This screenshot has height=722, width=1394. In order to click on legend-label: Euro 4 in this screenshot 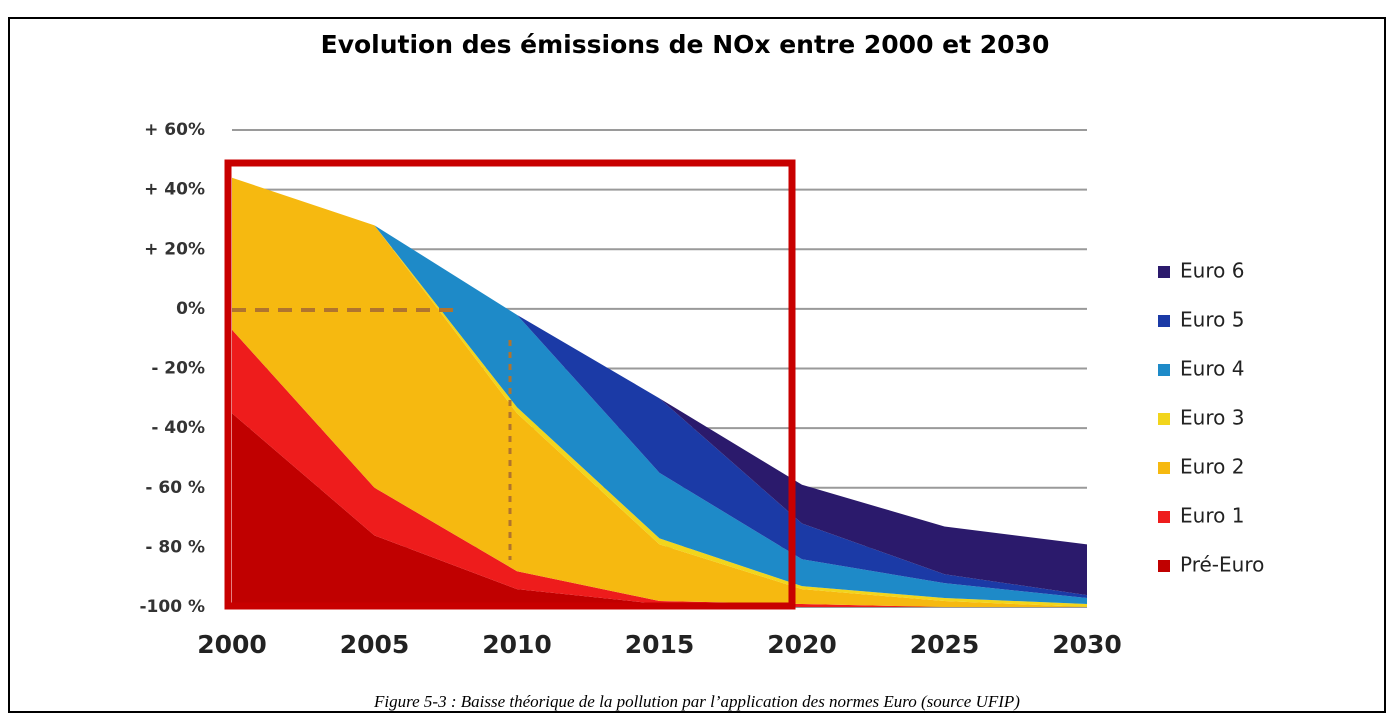, I will do `click(1212, 369)`.